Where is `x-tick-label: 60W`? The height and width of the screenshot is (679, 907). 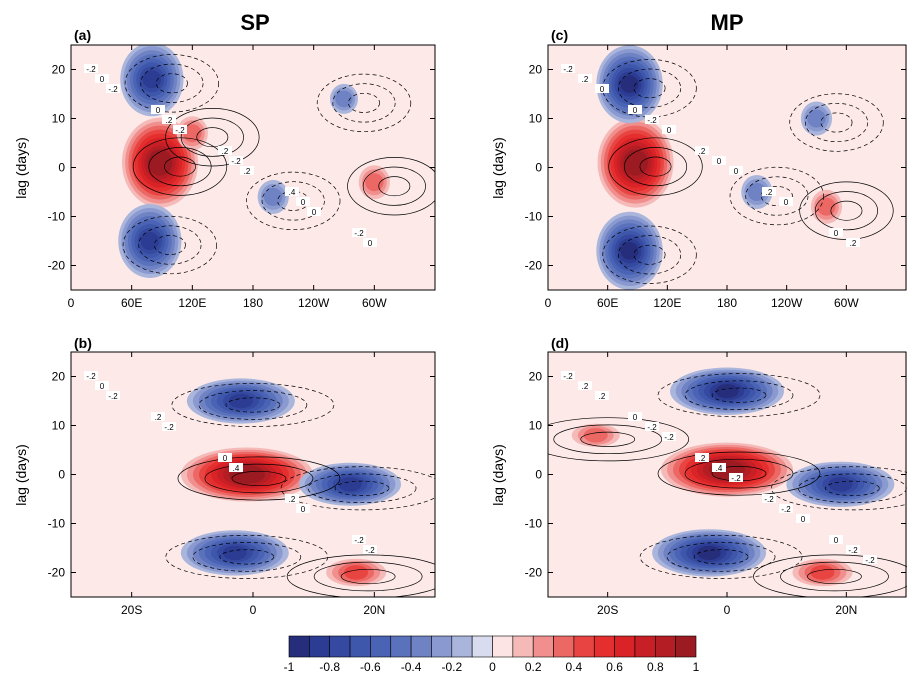
x-tick-label: 60W is located at coordinates (846, 303).